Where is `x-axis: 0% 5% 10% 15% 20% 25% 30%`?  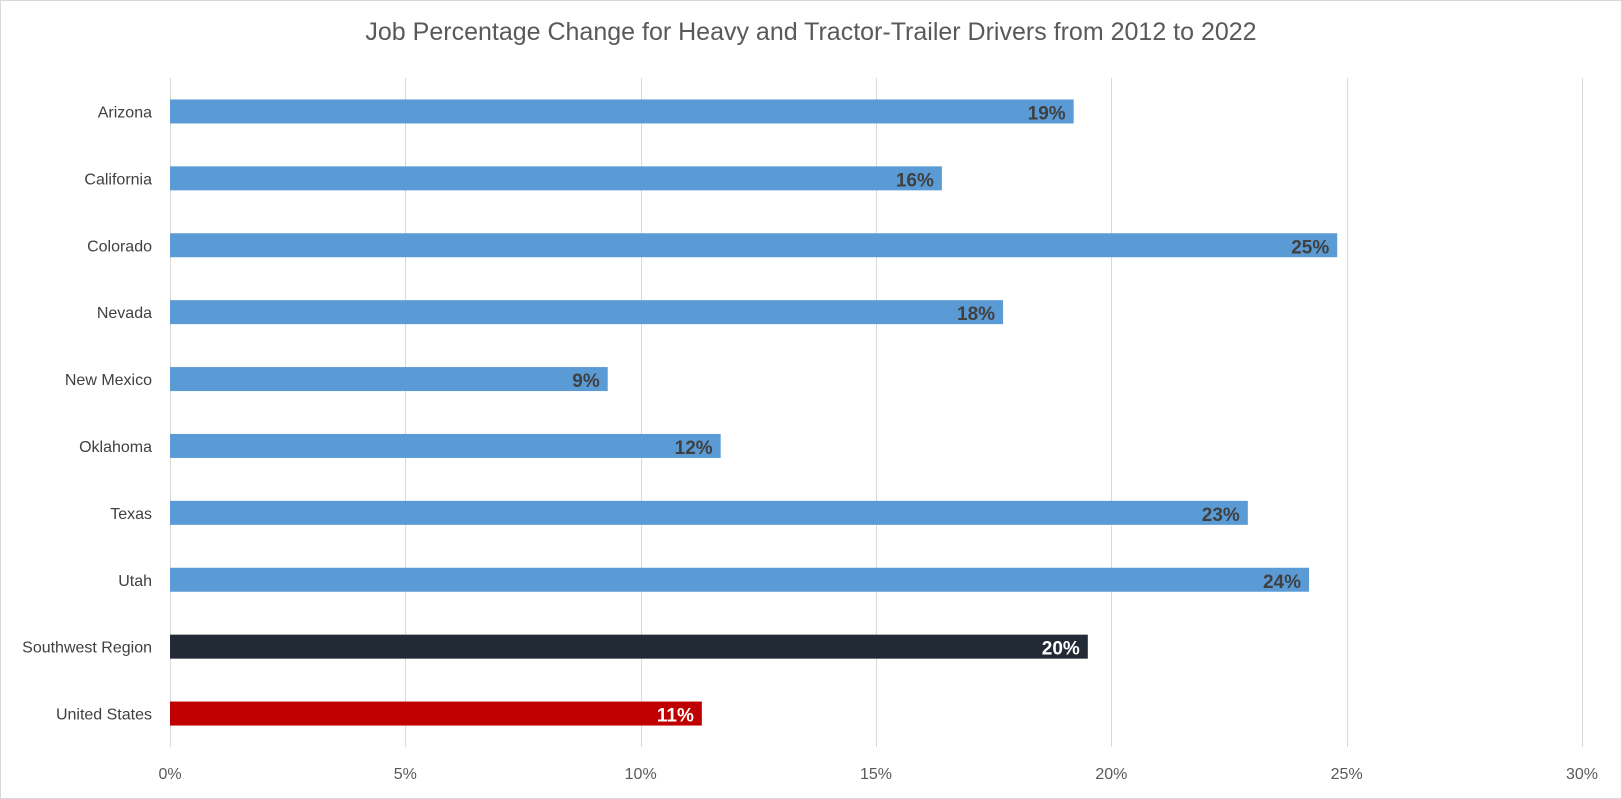
x-axis: 0% 5% 10% 15% 20% 25% 30% is located at coordinates (878, 774).